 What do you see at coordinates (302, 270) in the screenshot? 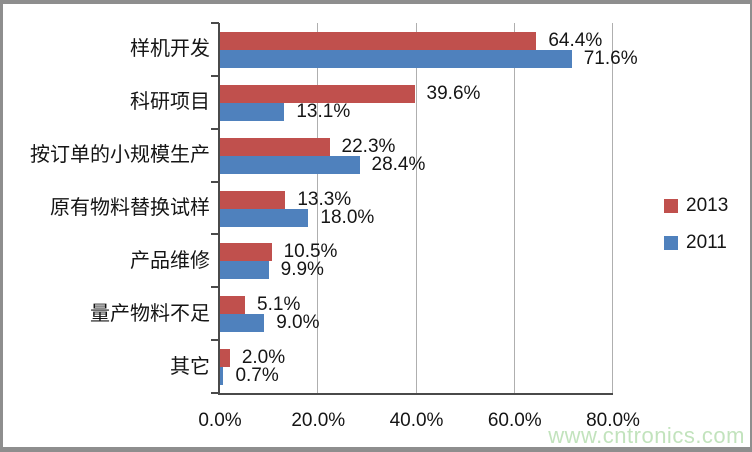
I see `bar-value-label: 9.9%` at bounding box center [302, 270].